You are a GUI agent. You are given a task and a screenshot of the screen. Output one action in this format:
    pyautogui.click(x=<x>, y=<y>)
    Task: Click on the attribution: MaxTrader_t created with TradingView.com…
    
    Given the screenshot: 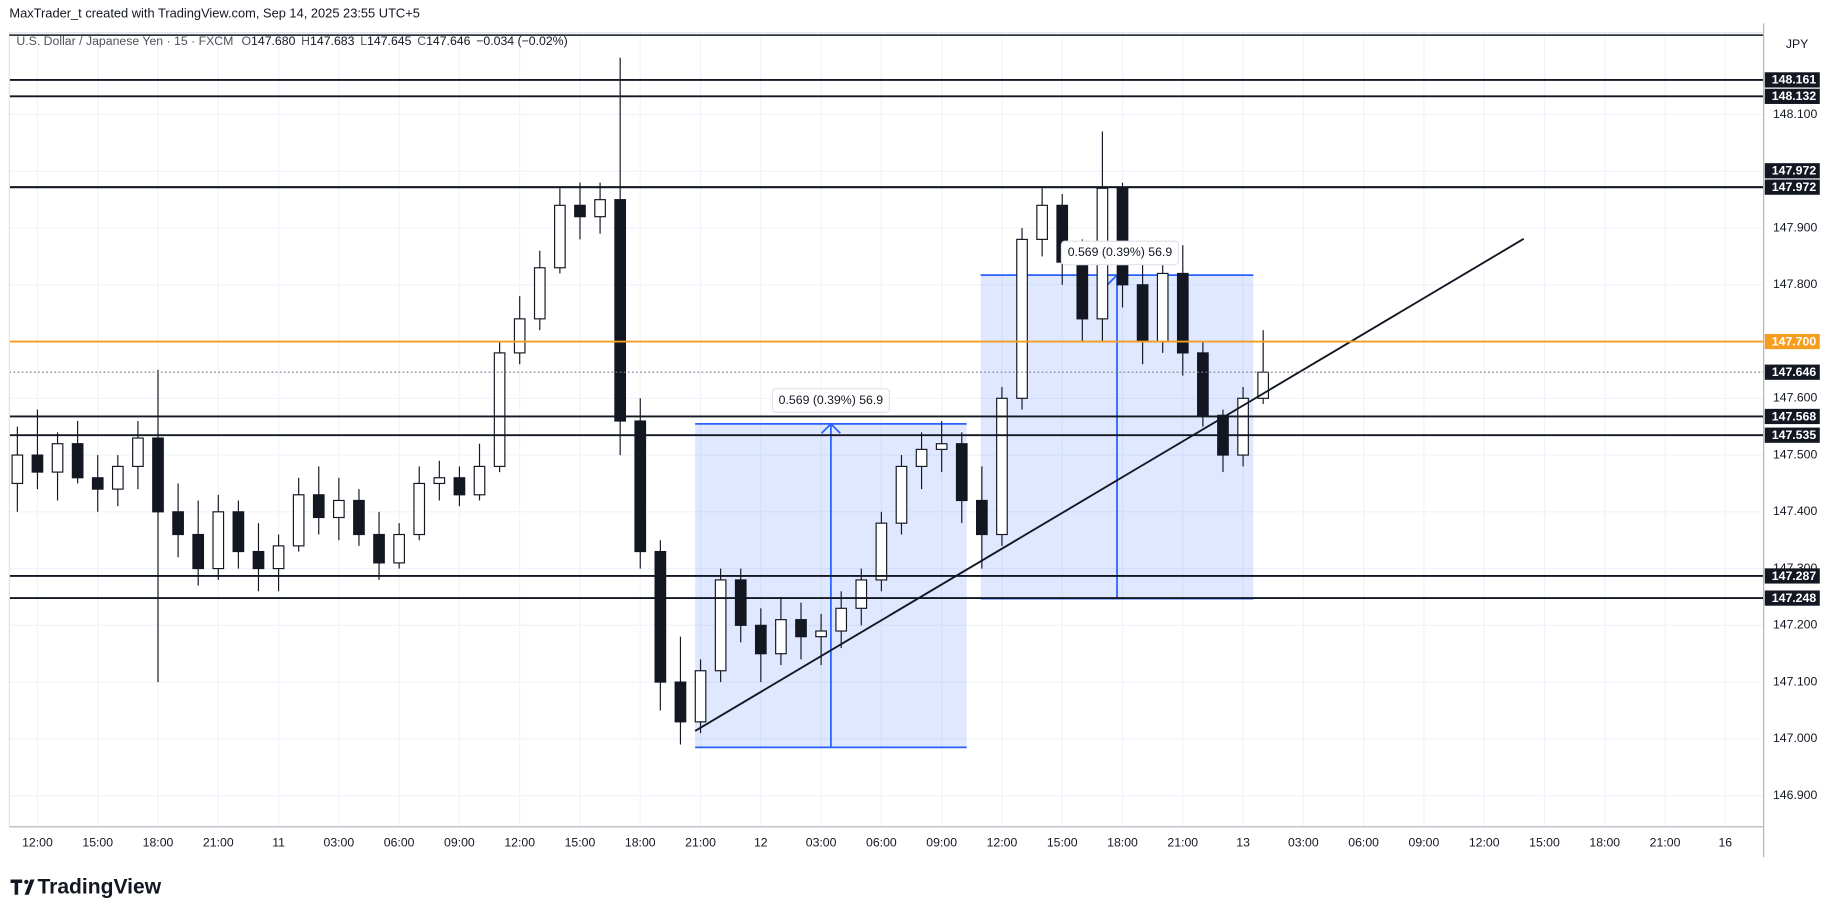 What is the action you would take?
    pyautogui.click(x=214, y=12)
    